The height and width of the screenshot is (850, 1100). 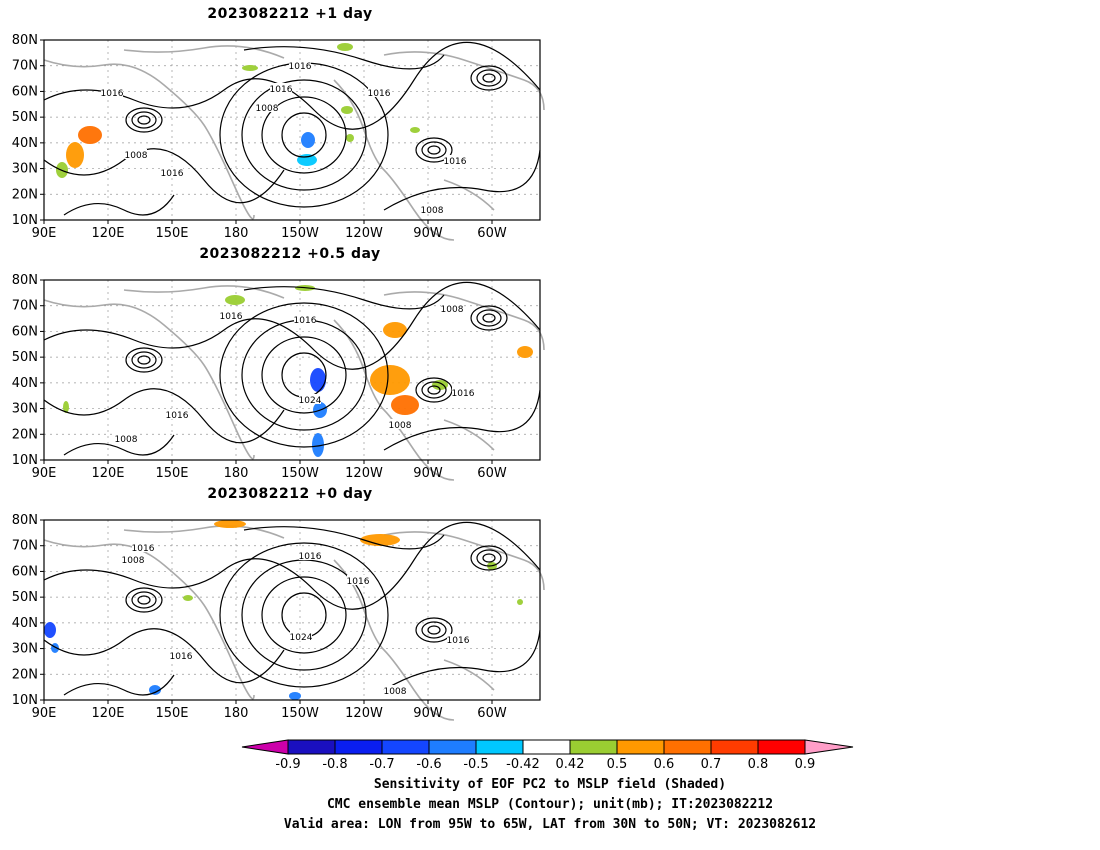 I want to click on colorbar-tick-label: 0.7, so click(x=711, y=764).